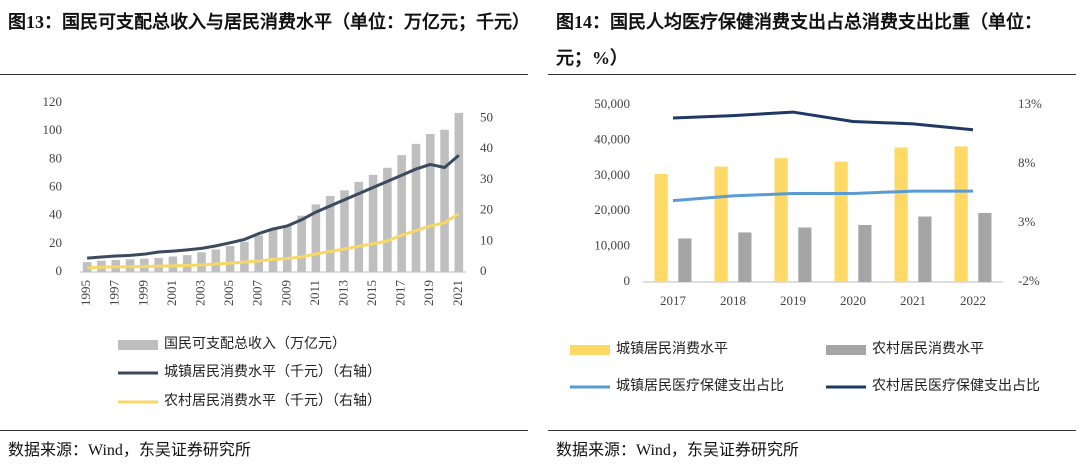 This screenshot has height=465, width=1080. Describe the element at coordinates (486, 209) in the screenshot. I see `y2-tick-label: 20` at that location.